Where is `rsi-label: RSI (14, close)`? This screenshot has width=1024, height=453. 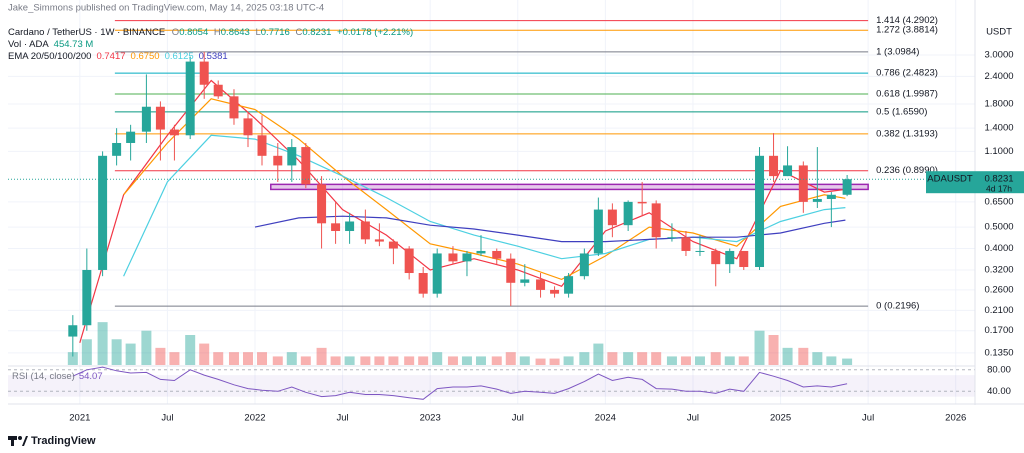
rsi-label: RSI (14, close) is located at coordinates (43, 376).